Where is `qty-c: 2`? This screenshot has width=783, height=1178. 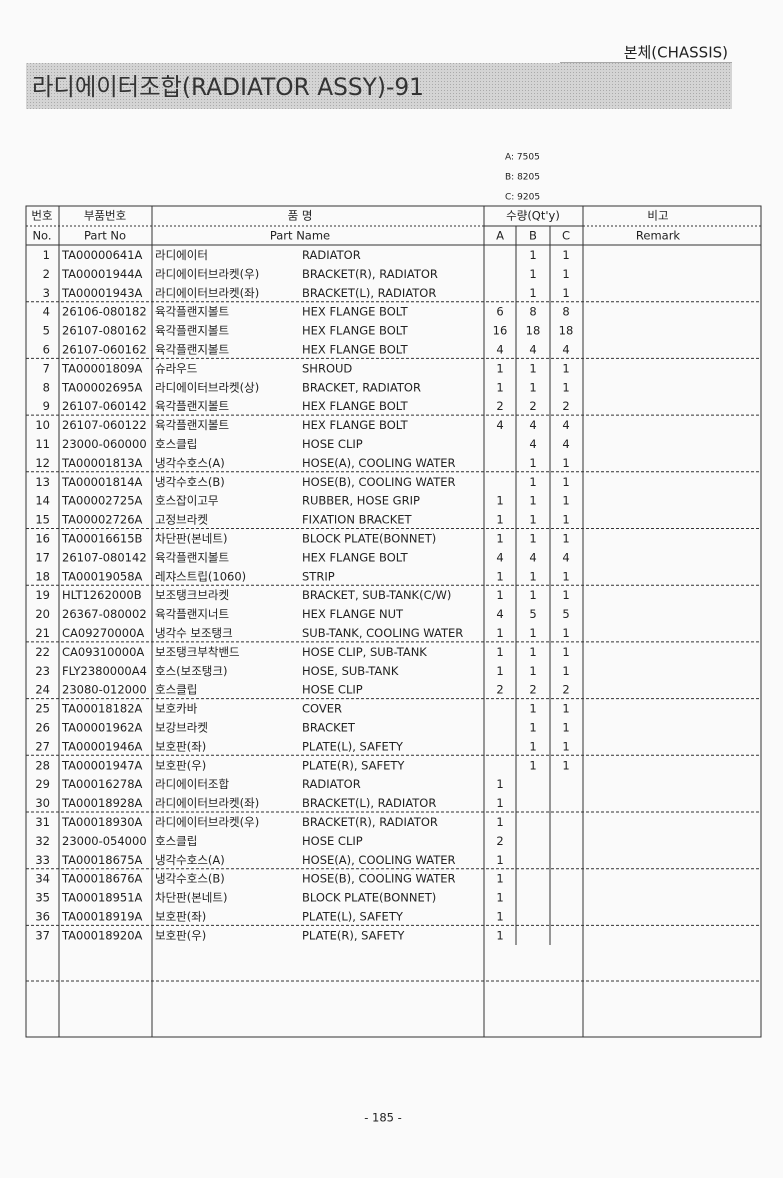
qty-c: 2 is located at coordinates (565, 406).